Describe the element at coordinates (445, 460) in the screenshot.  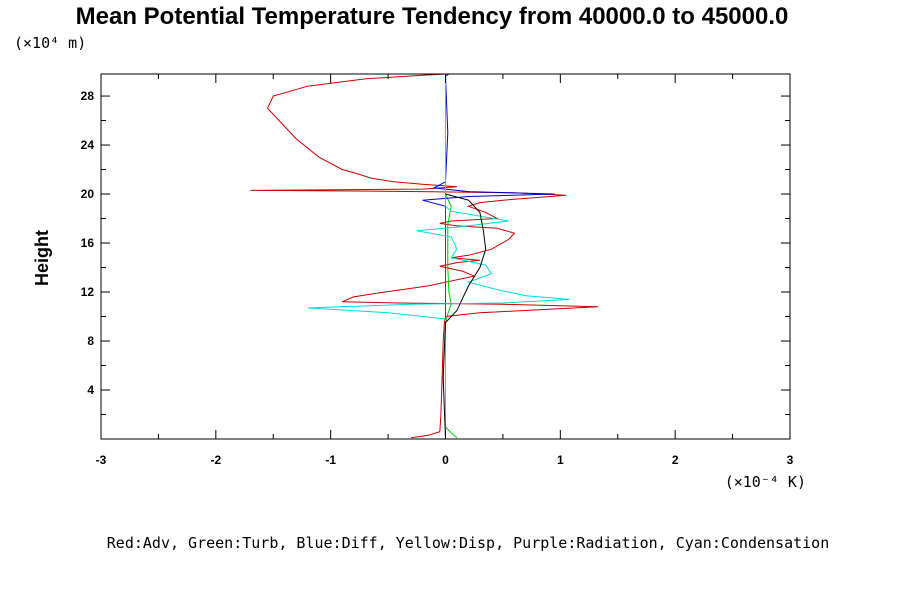
I see `x-tick-label: 0` at that location.